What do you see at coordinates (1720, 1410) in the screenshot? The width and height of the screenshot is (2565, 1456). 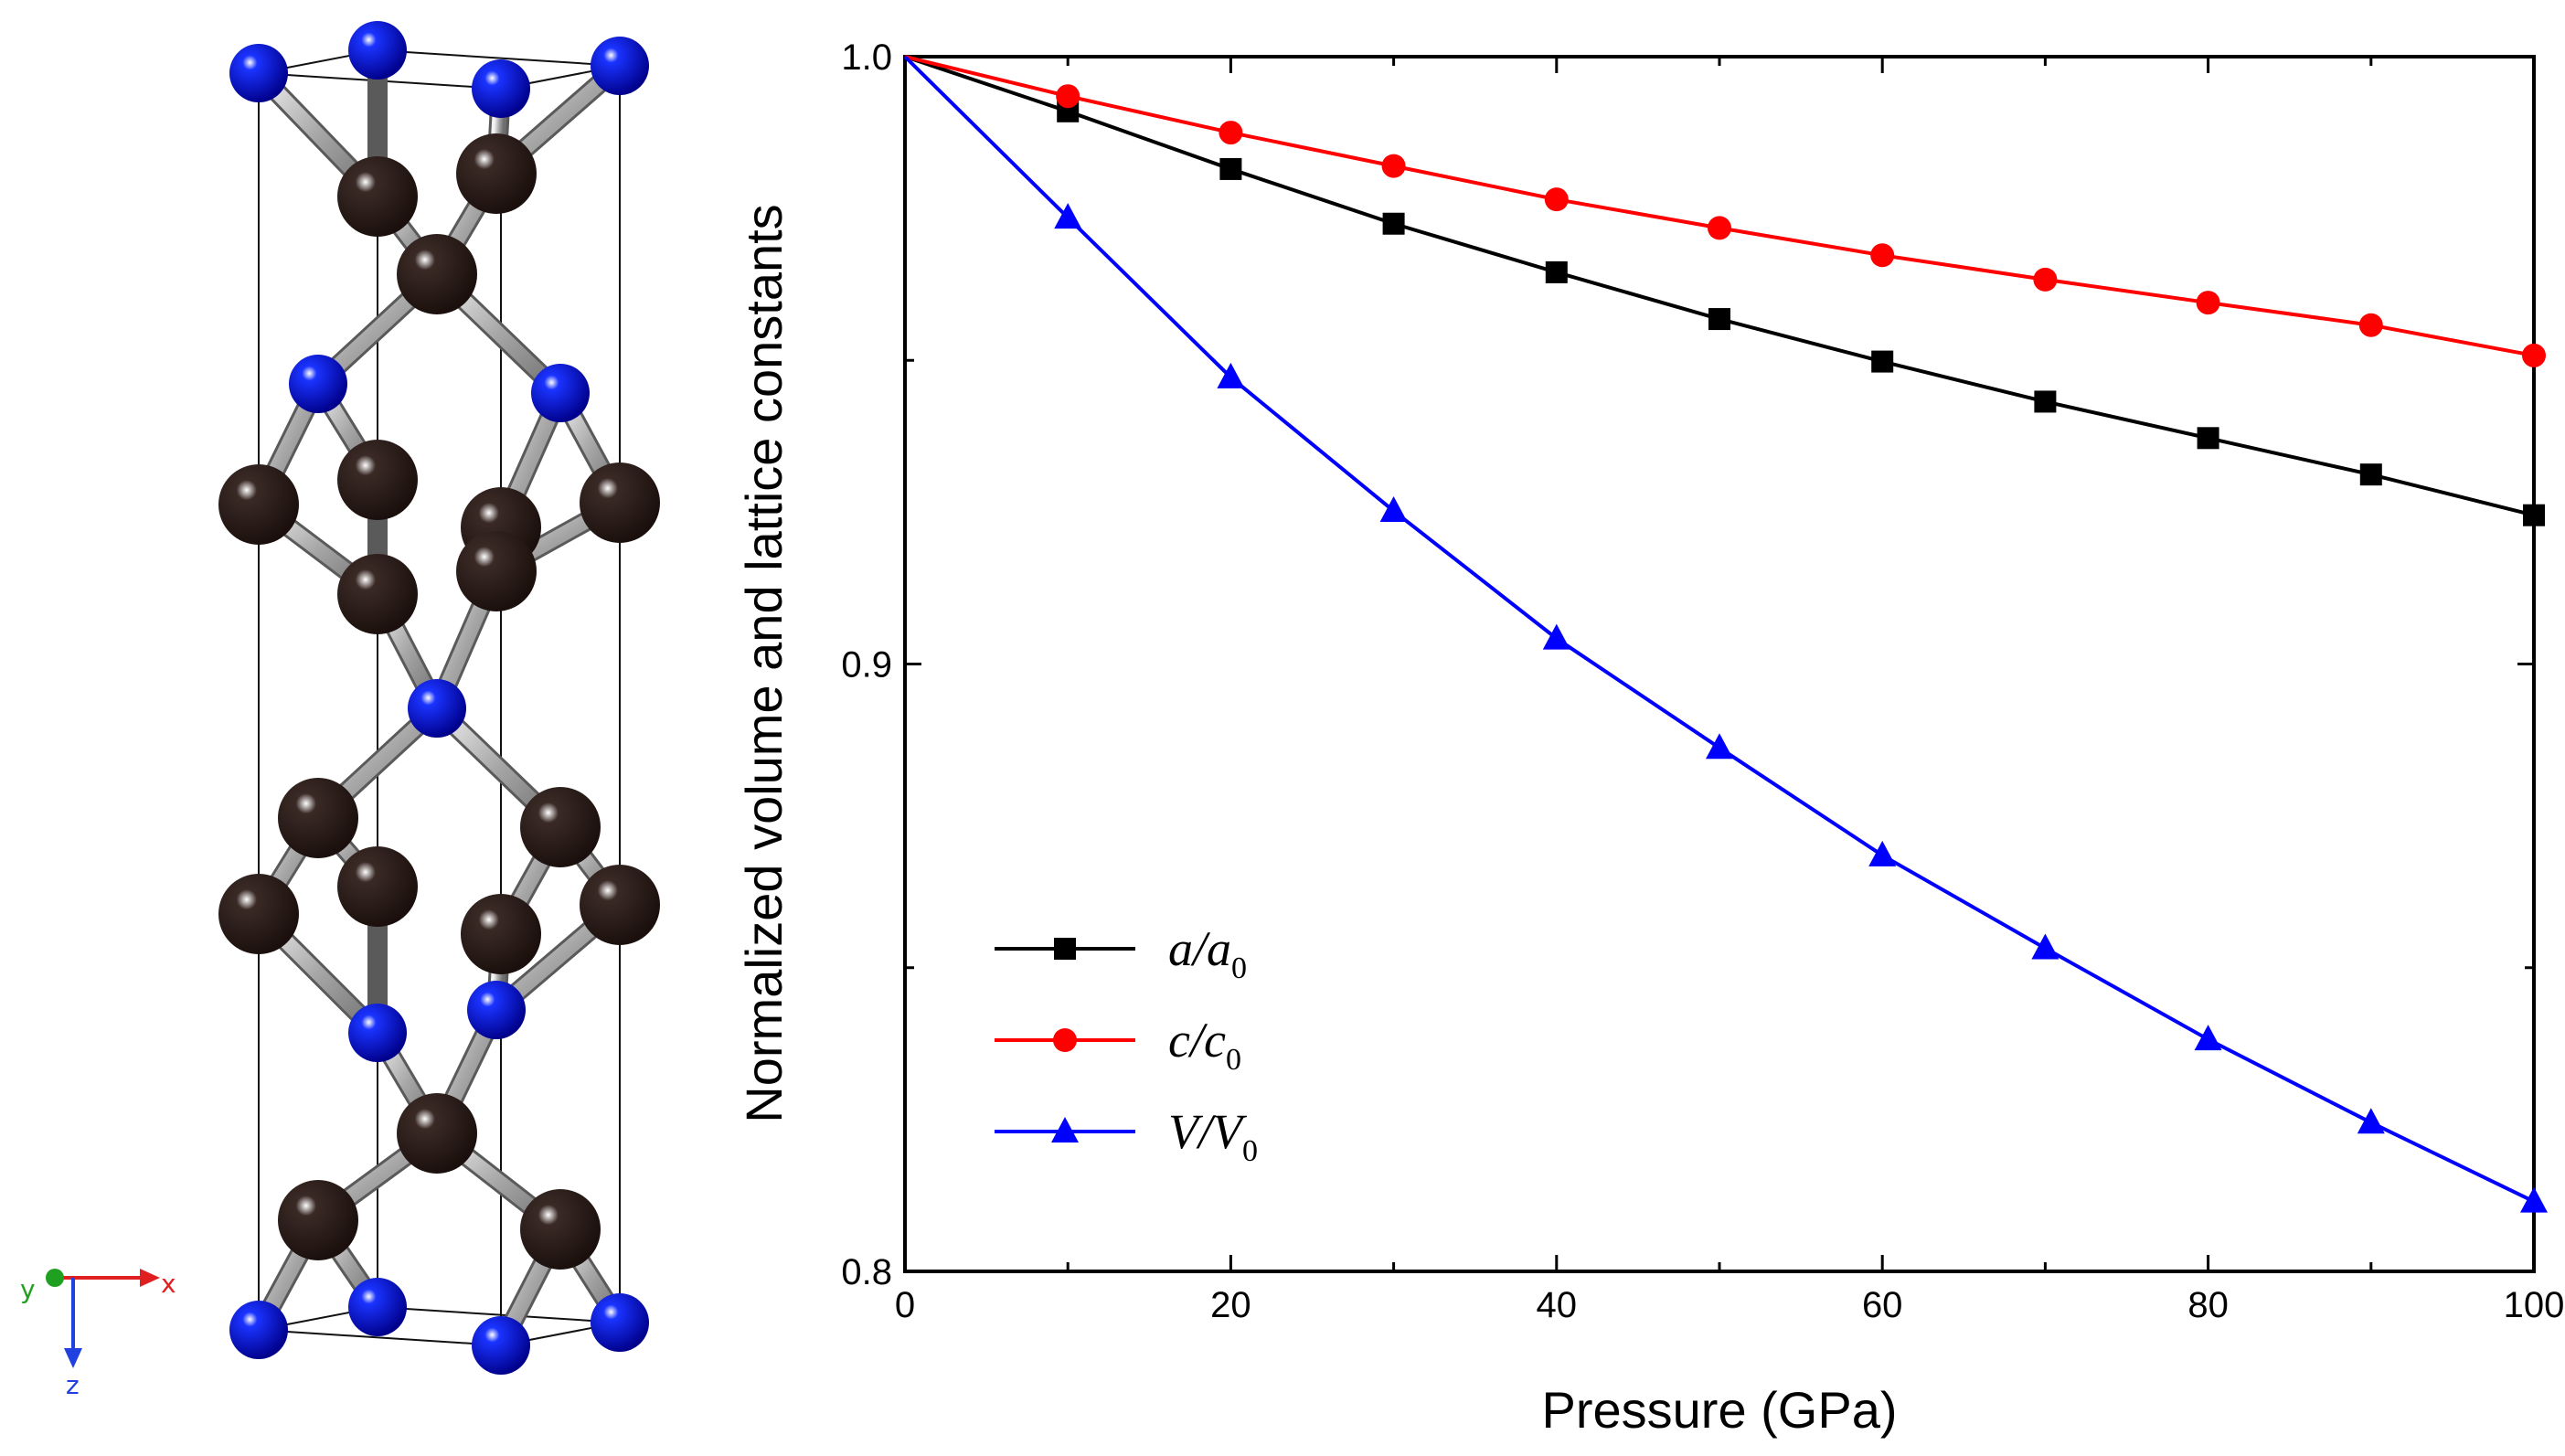 I see `x-axis-title: Pressure (GPa)` at bounding box center [1720, 1410].